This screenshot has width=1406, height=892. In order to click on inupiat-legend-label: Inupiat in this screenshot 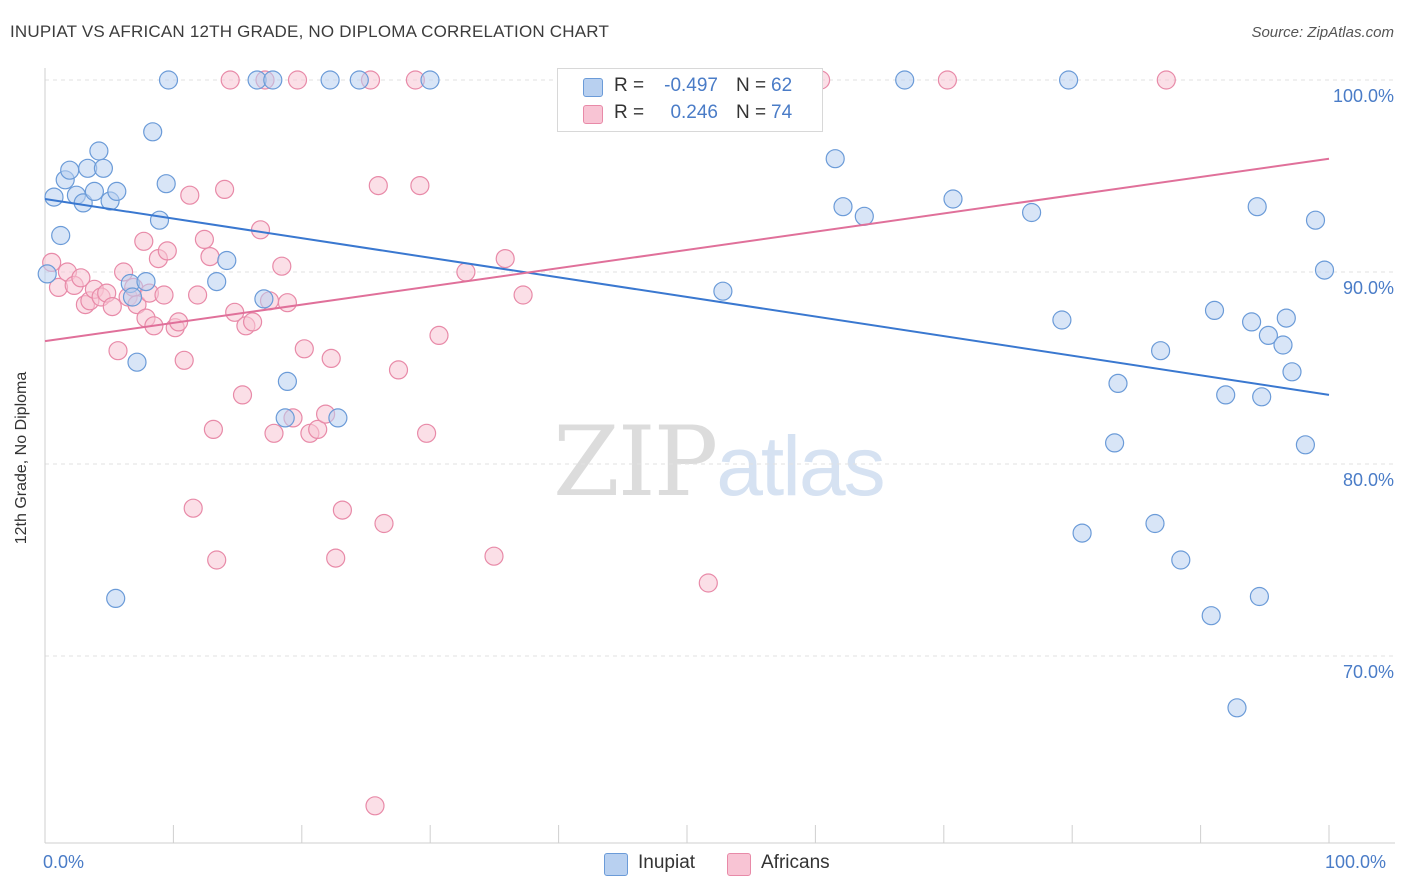, I will do `click(667, 862)`.